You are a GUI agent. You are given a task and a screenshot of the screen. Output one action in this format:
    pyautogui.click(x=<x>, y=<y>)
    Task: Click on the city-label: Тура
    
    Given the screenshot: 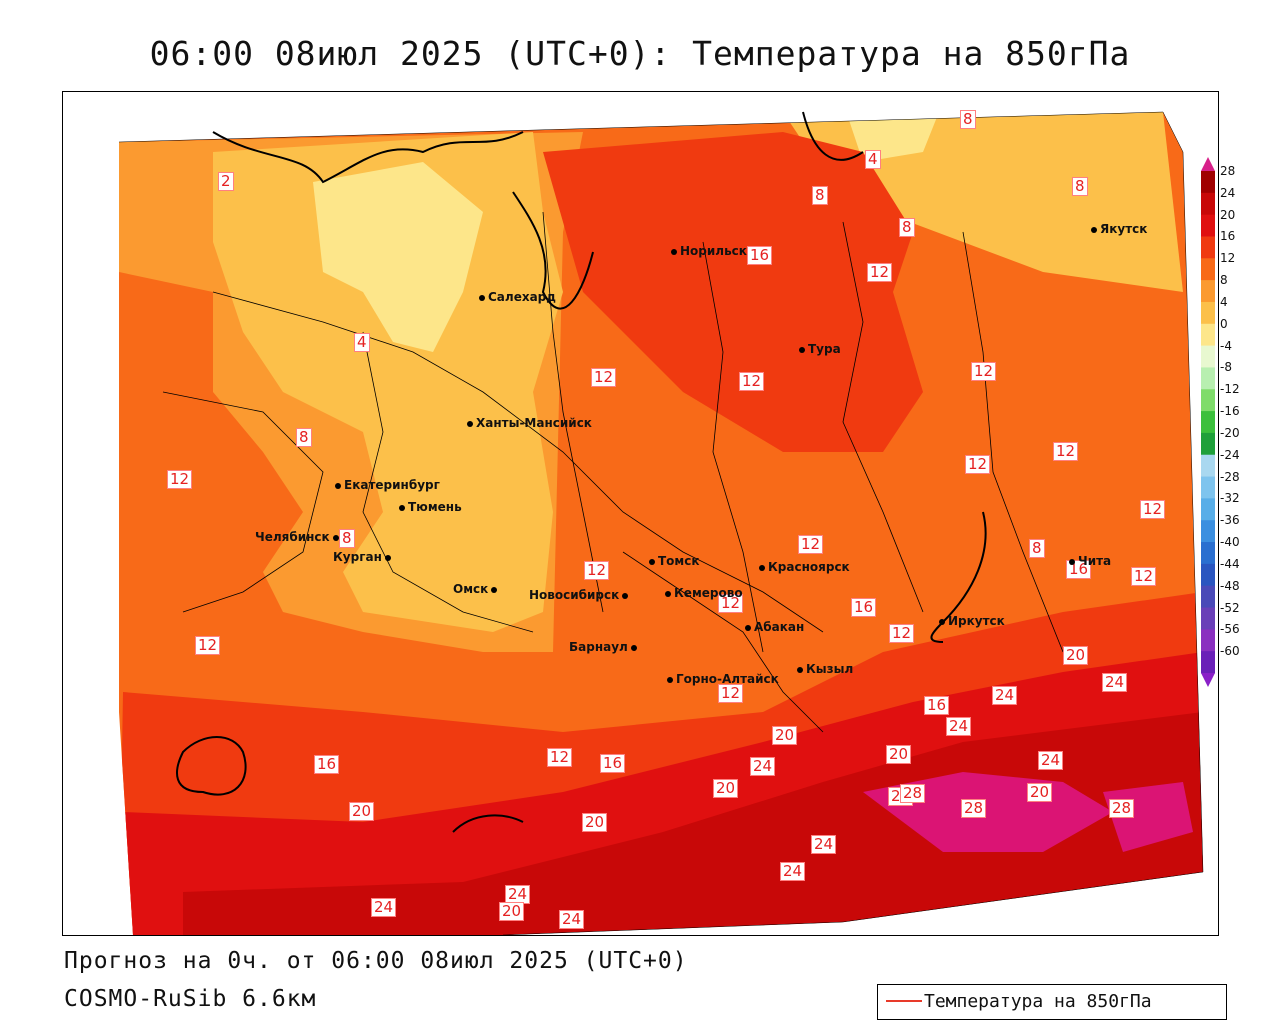 What is the action you would take?
    pyautogui.click(x=824, y=349)
    